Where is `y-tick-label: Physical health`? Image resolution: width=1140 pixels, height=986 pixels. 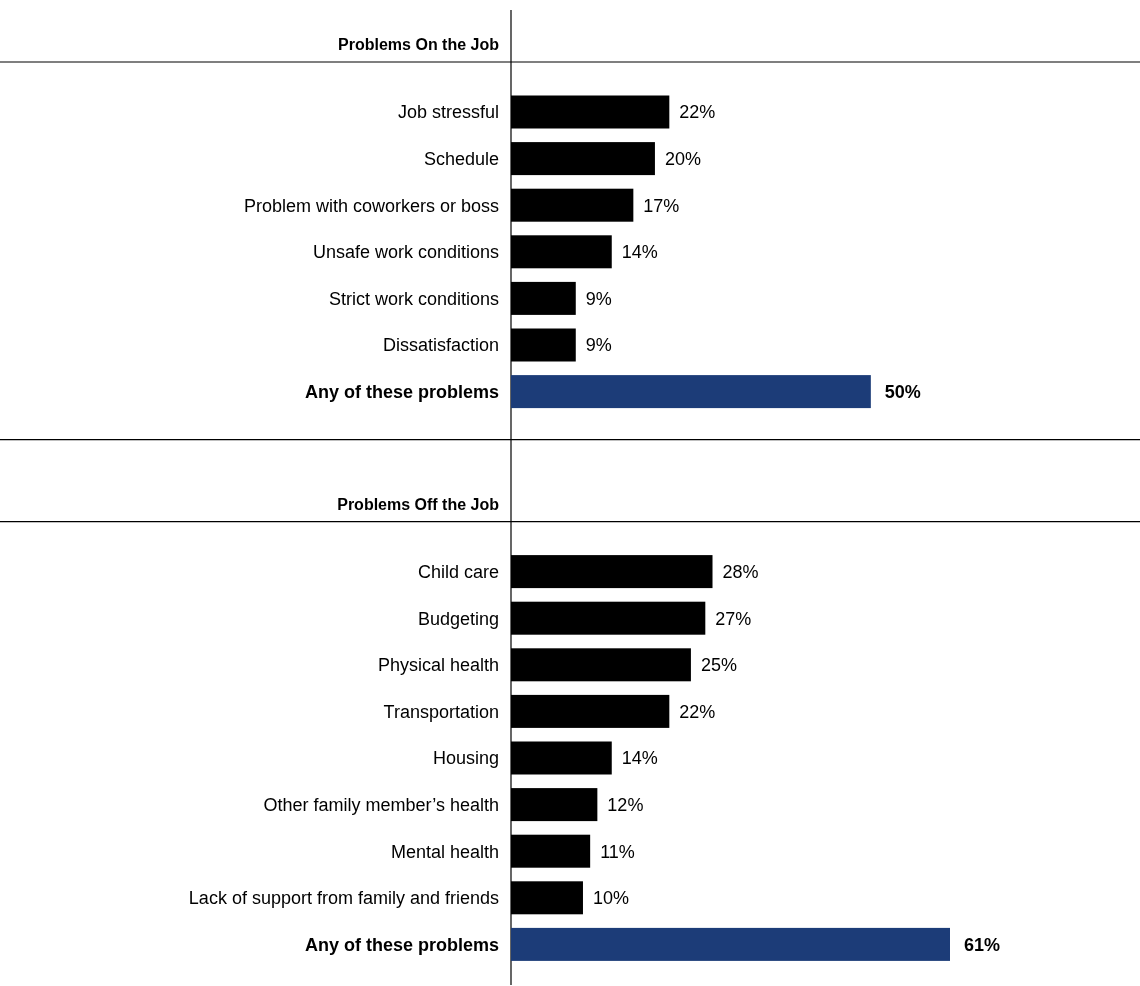
y-tick-label: Physical health is located at coordinates (438, 665).